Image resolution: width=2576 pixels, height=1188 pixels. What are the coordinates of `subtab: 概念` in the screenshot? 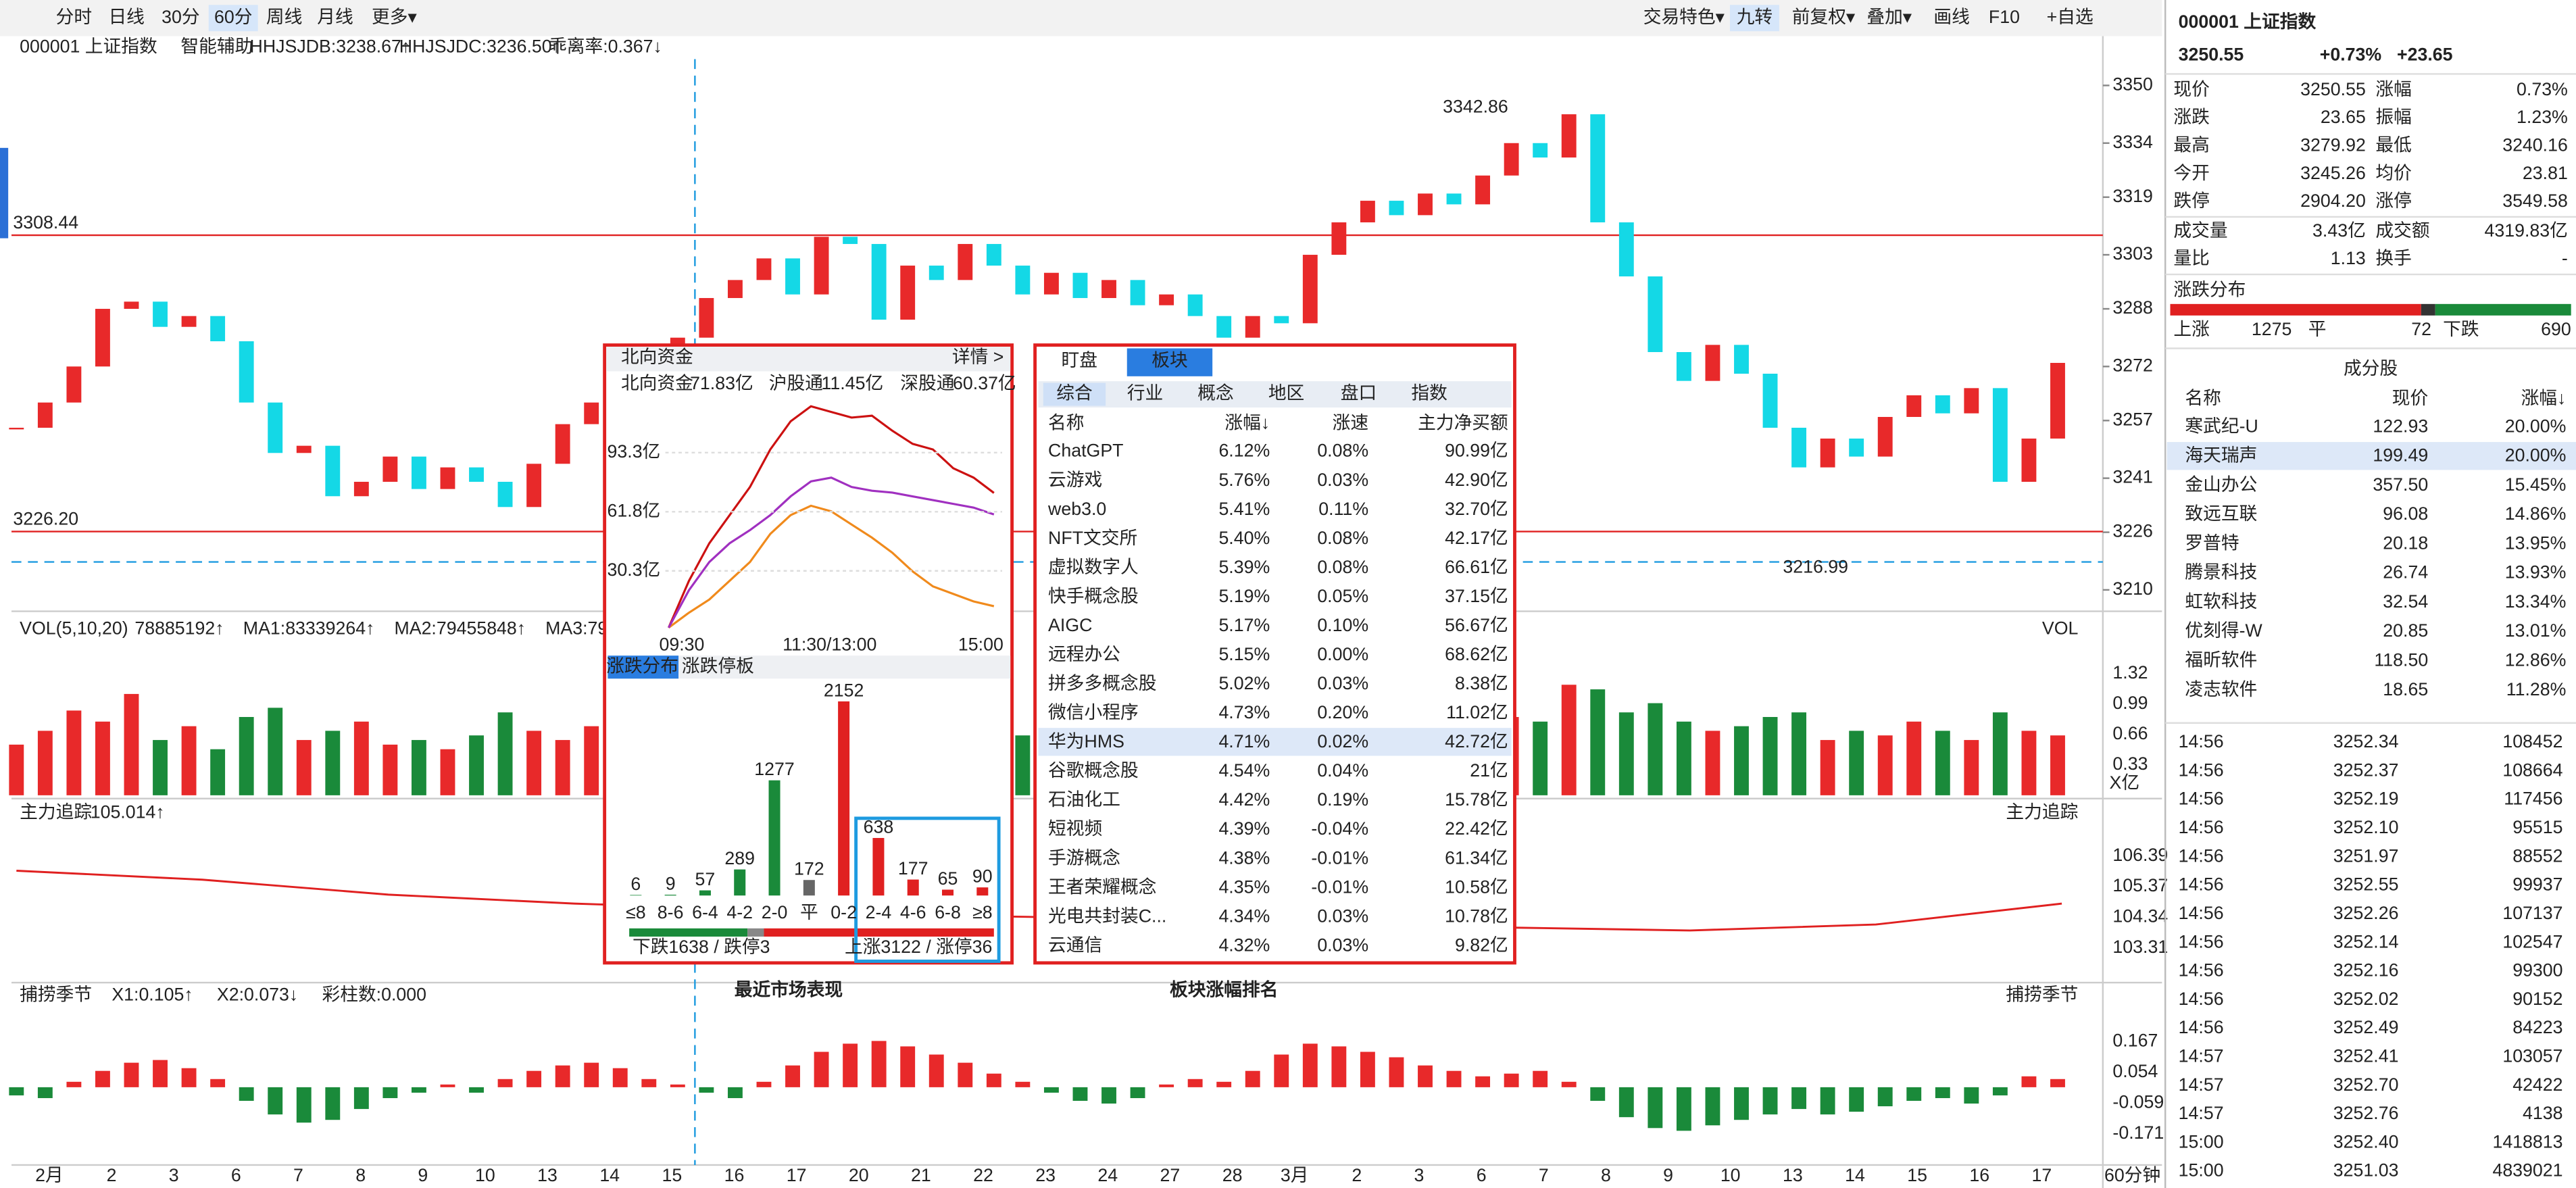 It's located at (1215, 393).